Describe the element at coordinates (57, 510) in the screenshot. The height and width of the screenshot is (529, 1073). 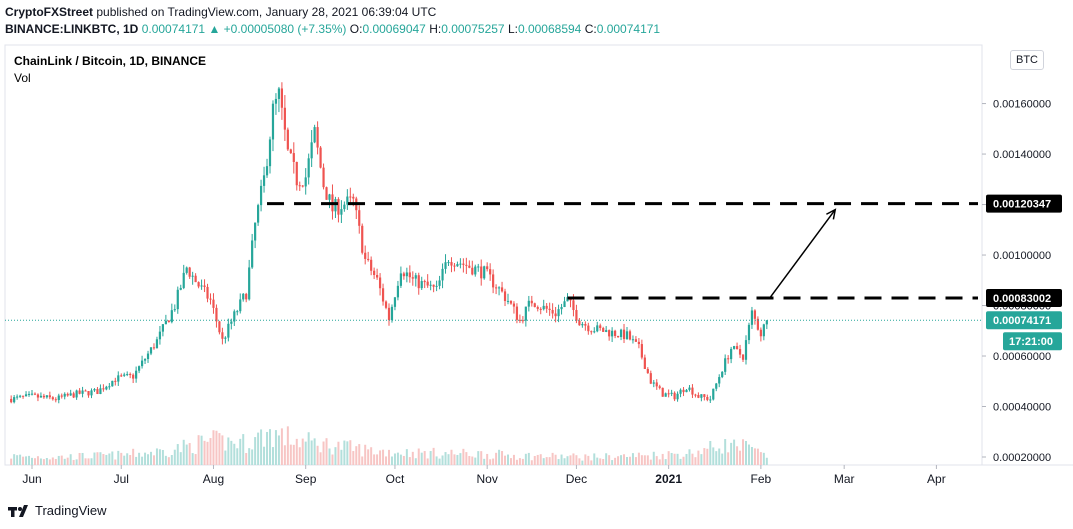
I see `tradingview-branding: TradingView` at that location.